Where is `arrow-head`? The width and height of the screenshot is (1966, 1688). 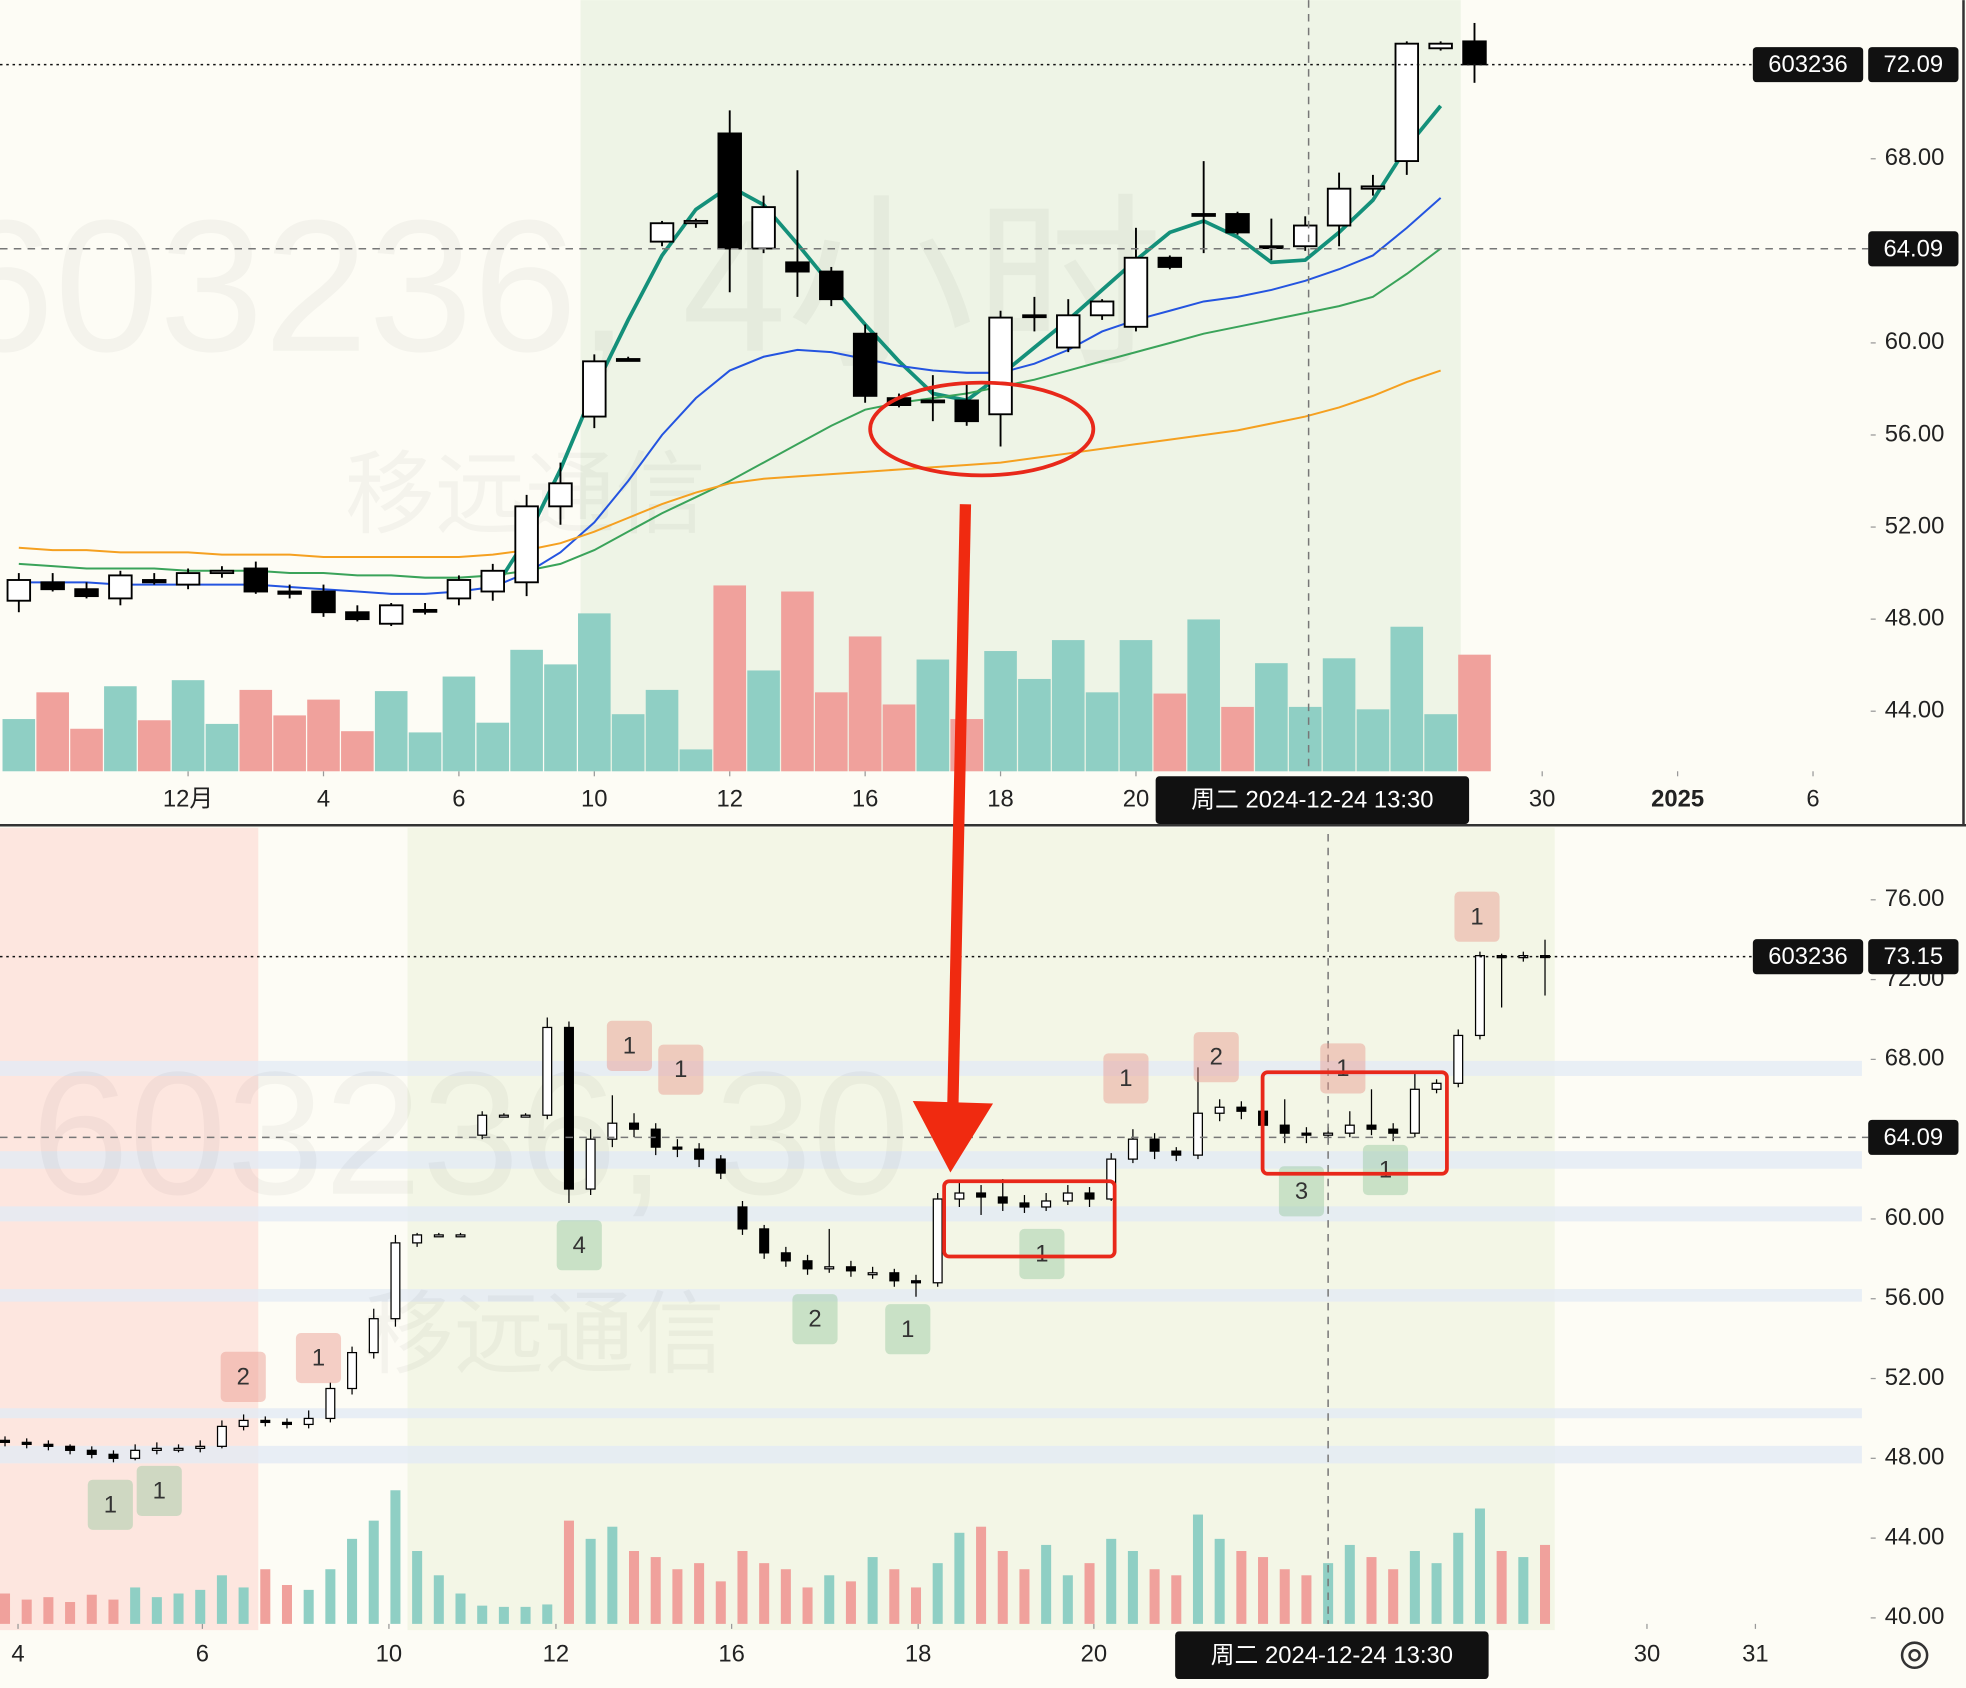
arrow-head is located at coordinates (953, 1137).